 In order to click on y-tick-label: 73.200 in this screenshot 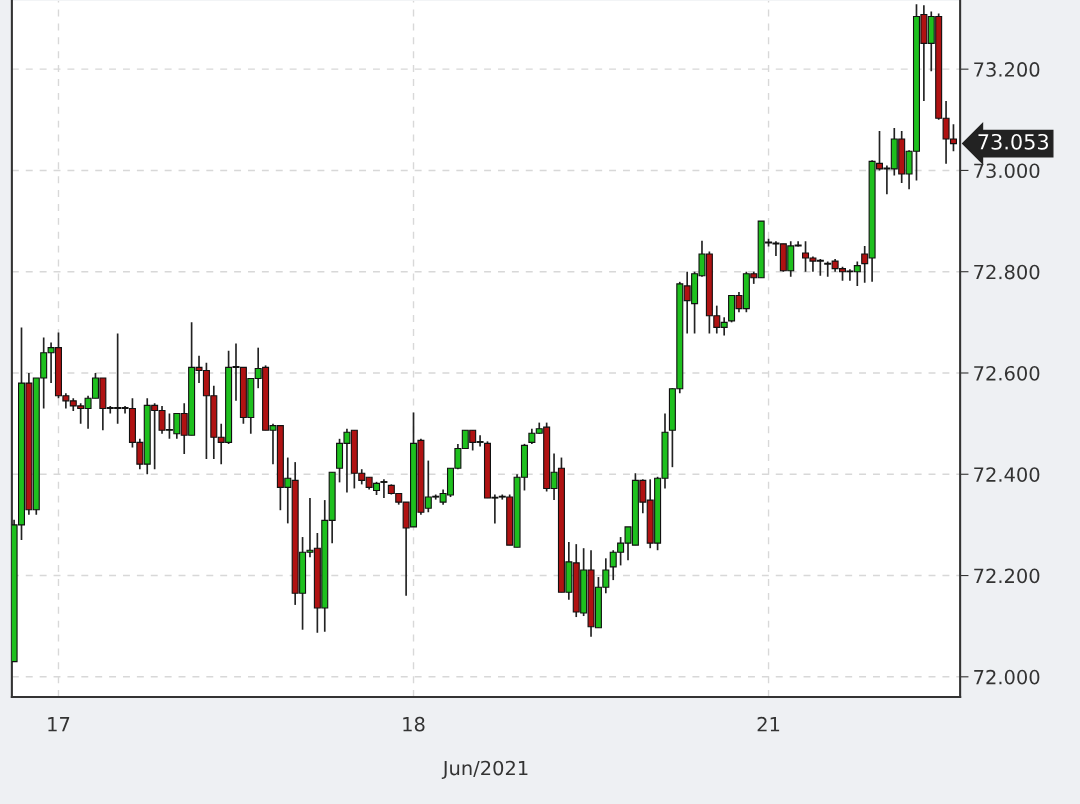, I will do `click(1007, 69)`.